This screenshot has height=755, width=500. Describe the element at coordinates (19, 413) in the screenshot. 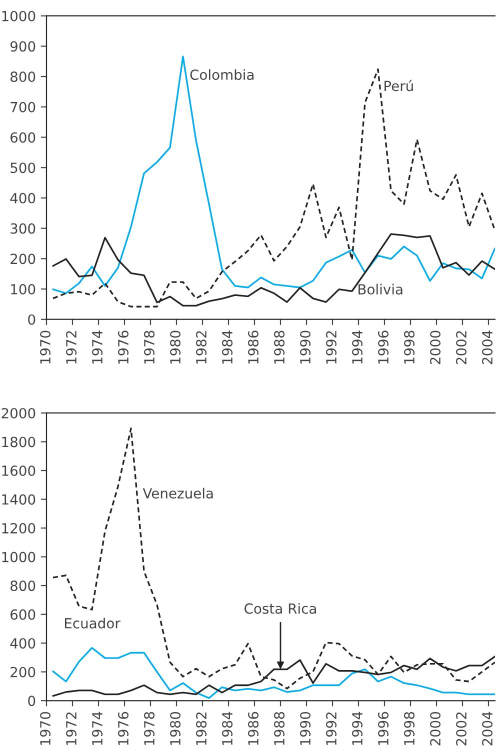

I see `y-tick-label: 2000` at that location.